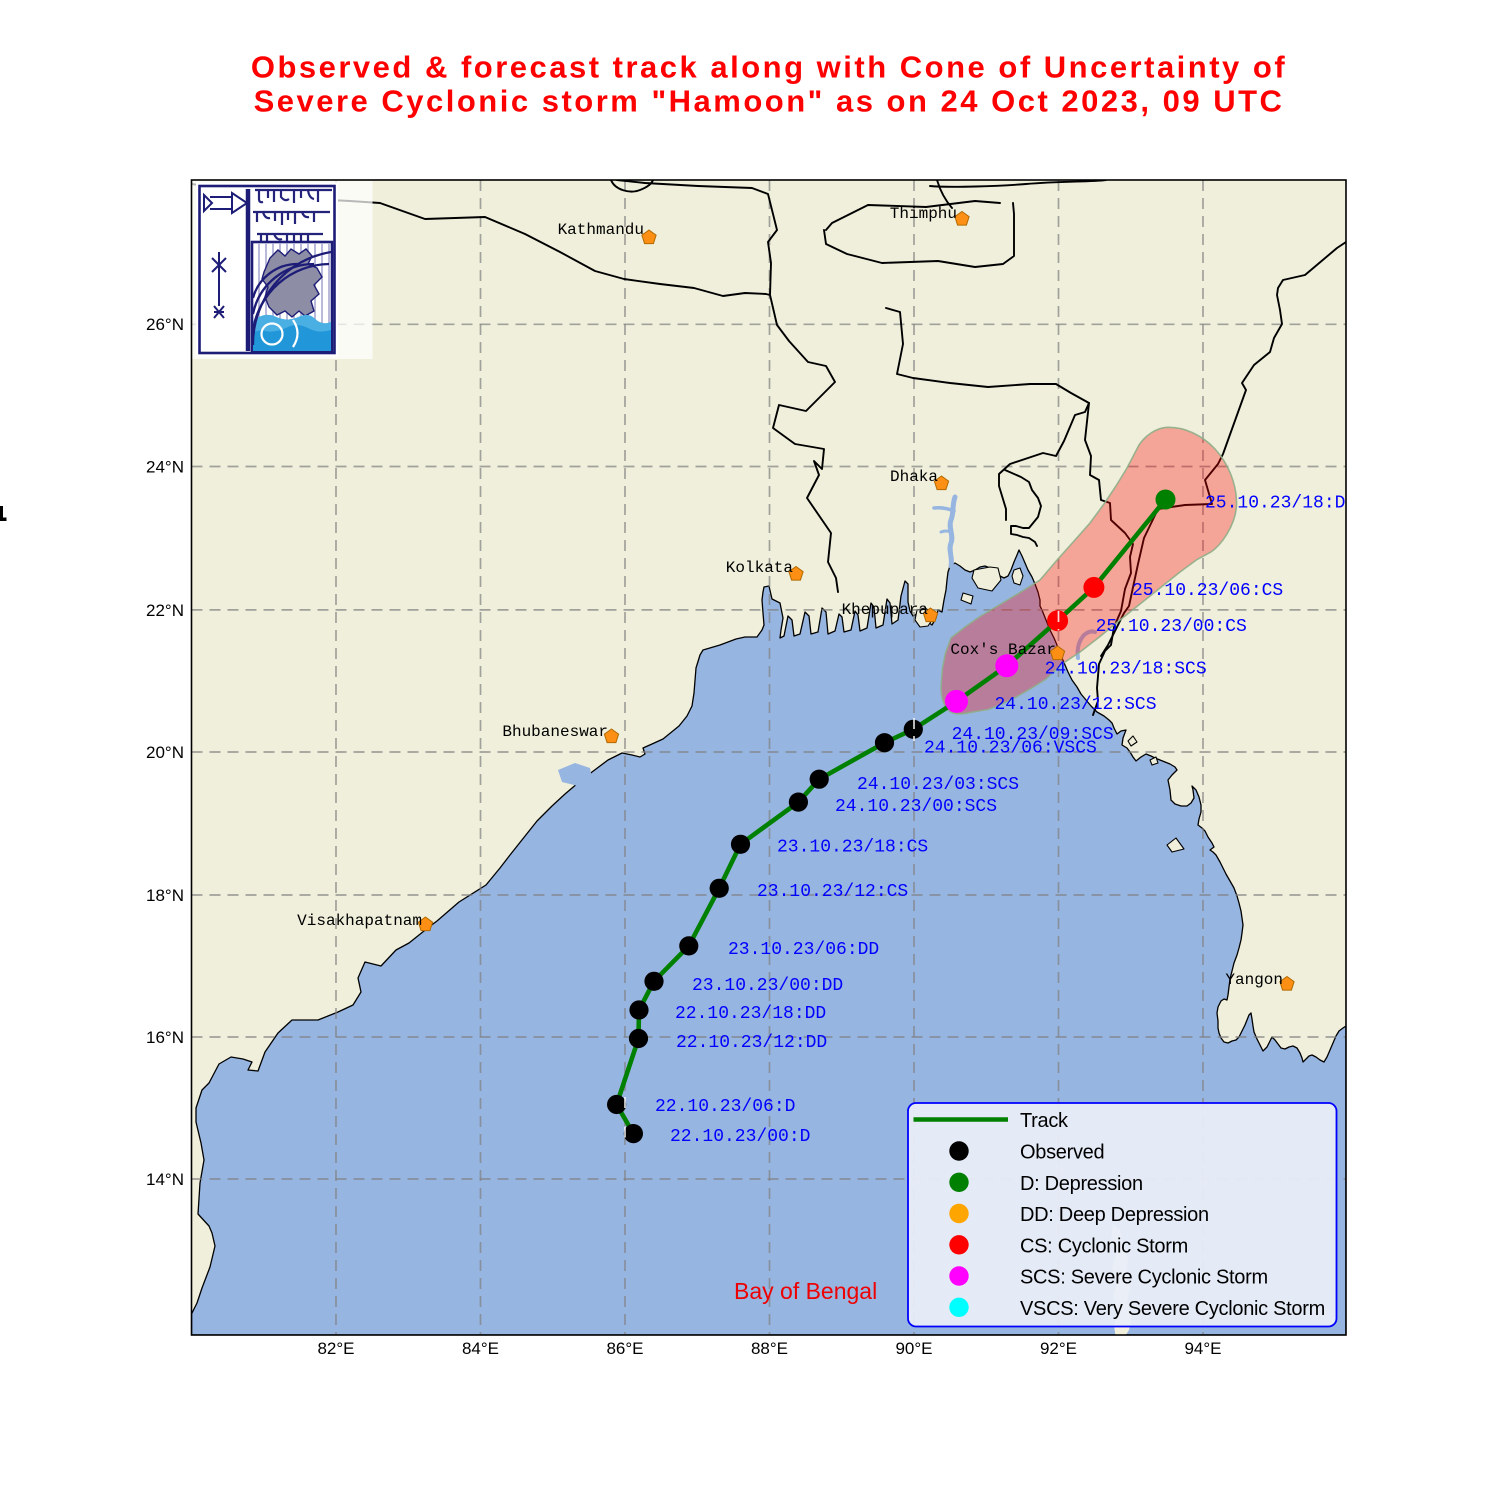  What do you see at coordinates (480, 1348) in the screenshot?
I see `svg-text: 84°E` at bounding box center [480, 1348].